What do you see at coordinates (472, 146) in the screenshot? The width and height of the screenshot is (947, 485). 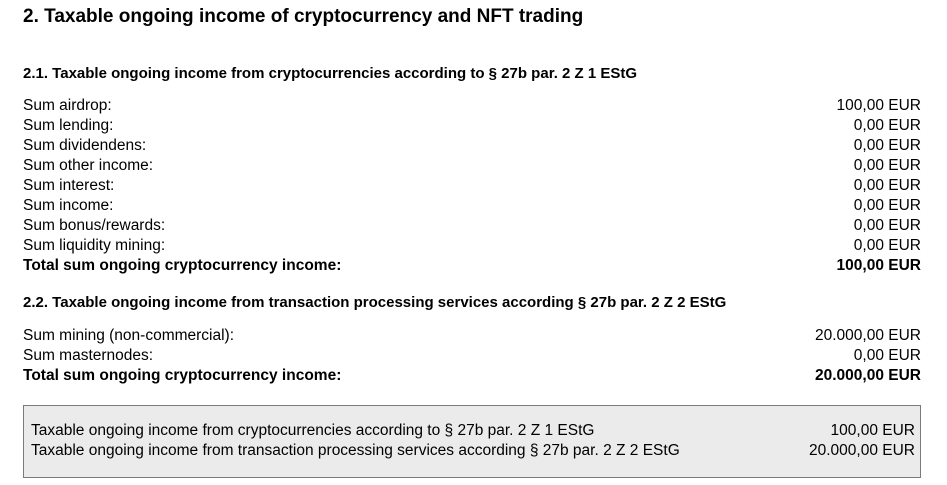 I see `row-dividends: Sum dividendens: 0,00 EUR` at bounding box center [472, 146].